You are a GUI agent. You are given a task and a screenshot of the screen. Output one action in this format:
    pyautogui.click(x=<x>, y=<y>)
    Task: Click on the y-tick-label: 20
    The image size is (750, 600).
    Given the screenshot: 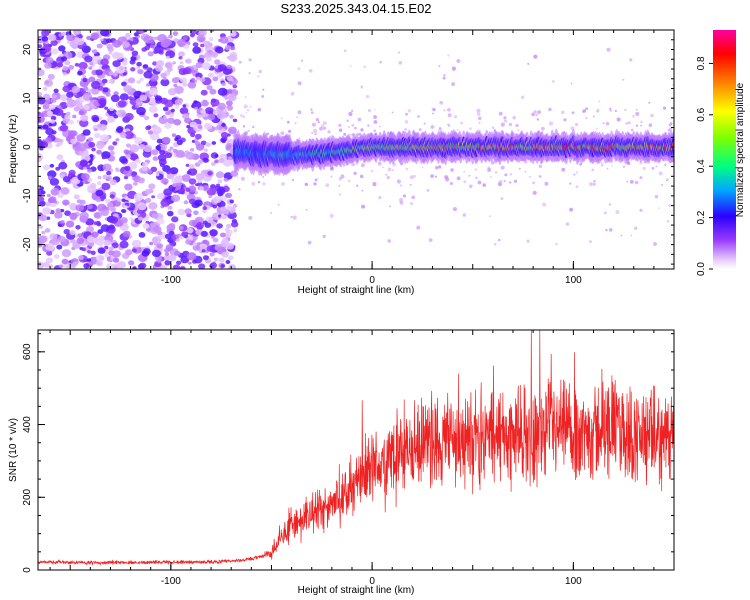 What is the action you would take?
    pyautogui.click(x=27, y=50)
    